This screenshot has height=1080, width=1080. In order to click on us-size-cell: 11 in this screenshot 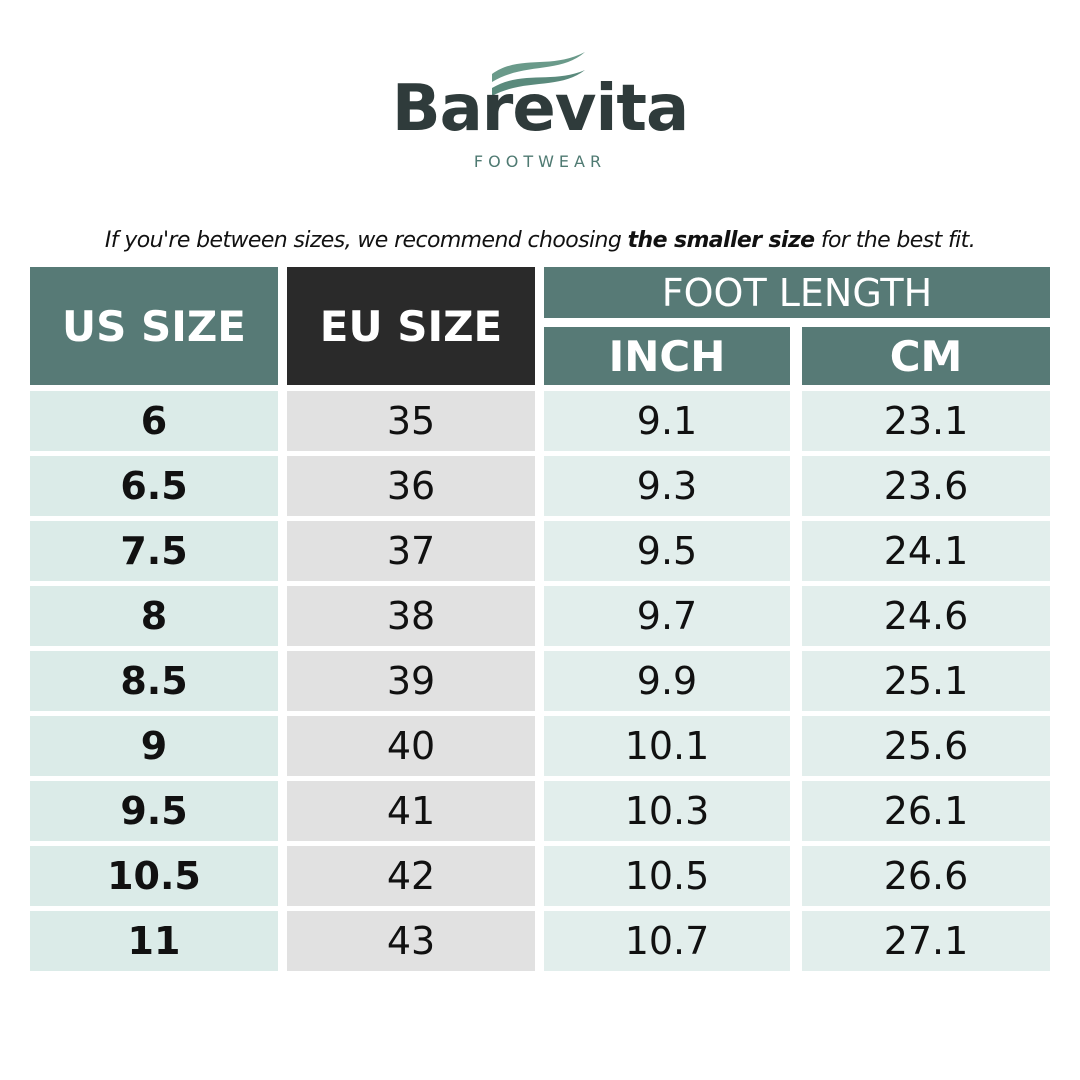, I will do `click(154, 941)`.